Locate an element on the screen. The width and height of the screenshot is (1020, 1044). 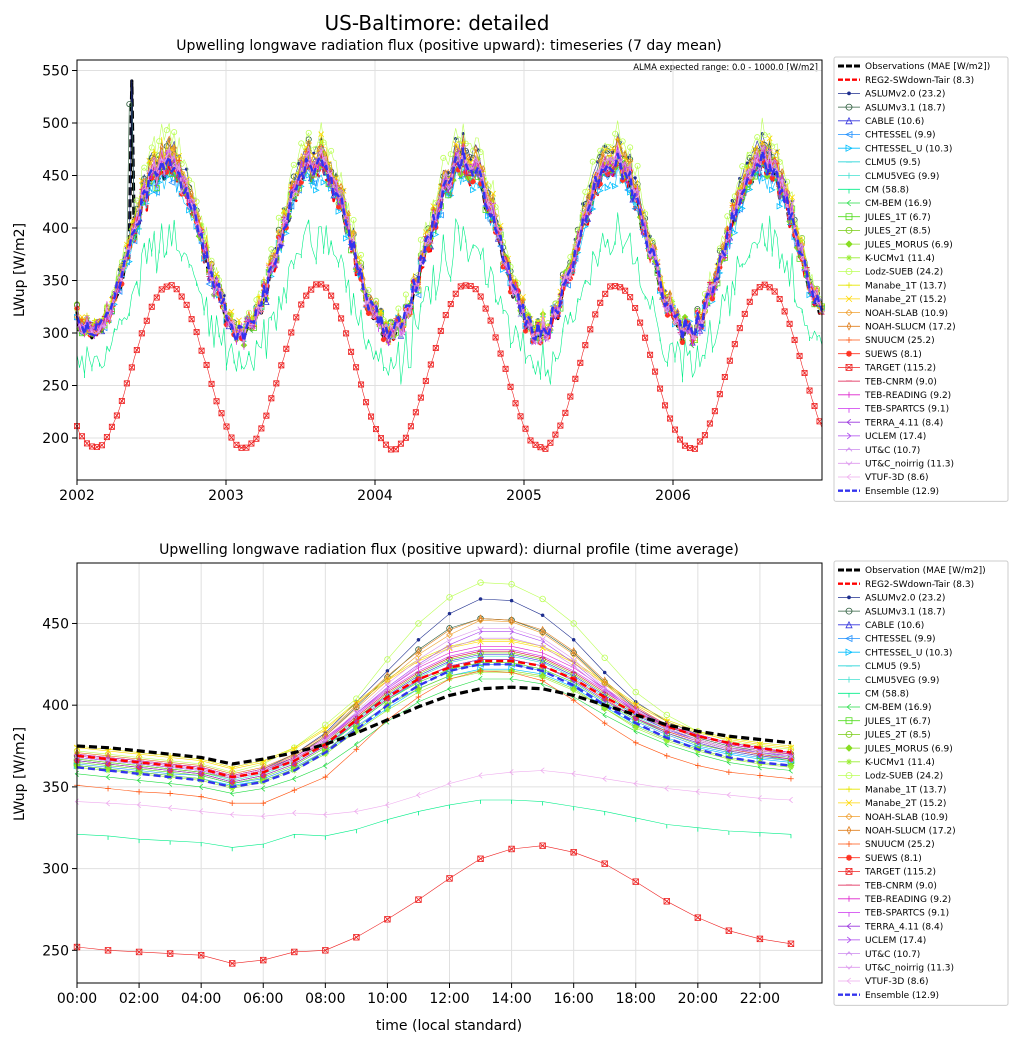
diurnal-legend-entry: TEB-CNRM (9.0) is located at coordinates (887, 886).